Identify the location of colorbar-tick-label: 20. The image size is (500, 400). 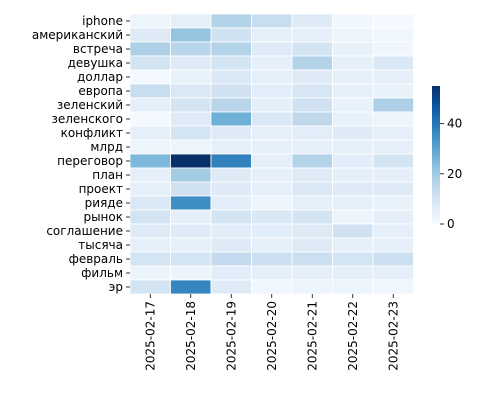
(454, 174).